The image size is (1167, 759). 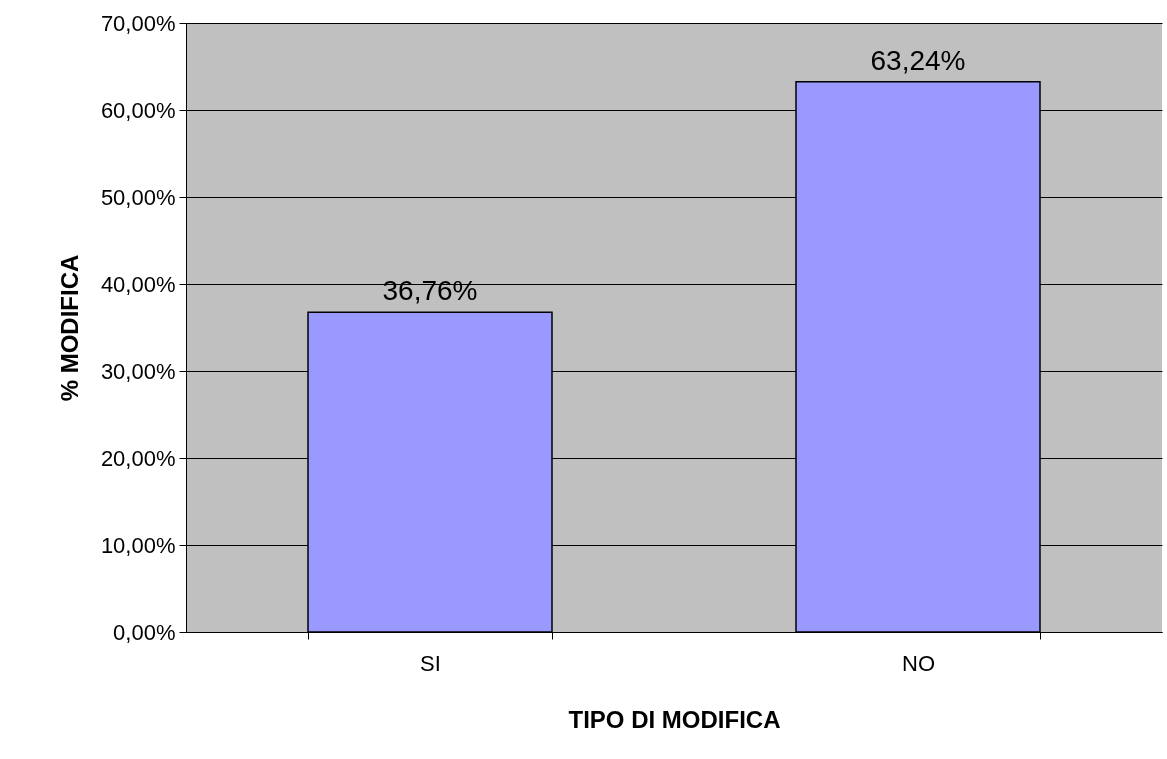 I want to click on x-tick-label: SI, so click(x=430, y=663).